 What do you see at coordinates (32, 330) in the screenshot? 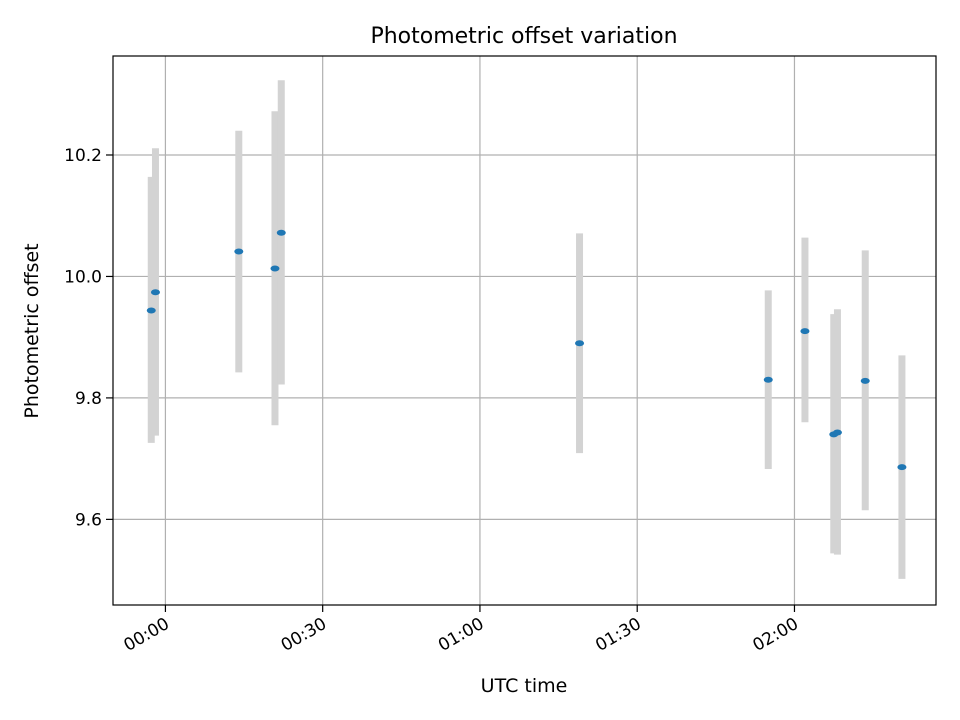
I see `y-axis-label: Photometric offset` at bounding box center [32, 330].